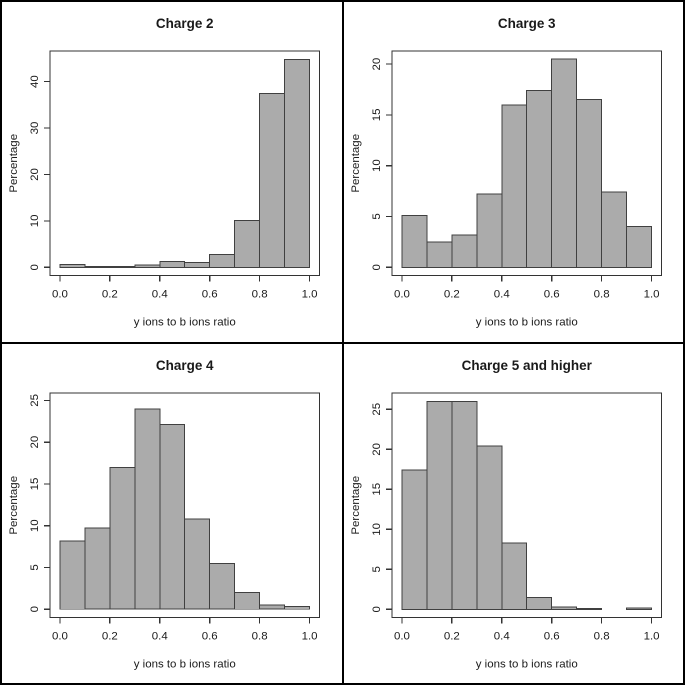 The width and height of the screenshot is (685, 685). What do you see at coordinates (185, 364) in the screenshot?
I see `chart-title: Charge 4` at bounding box center [185, 364].